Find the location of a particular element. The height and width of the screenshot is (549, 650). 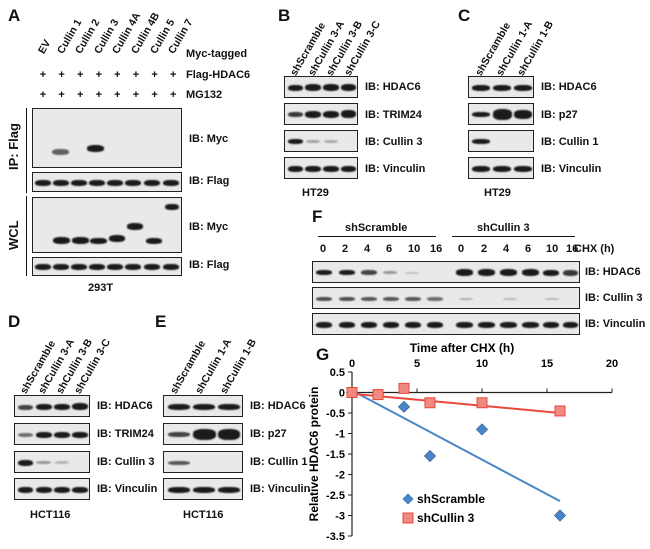

timepoint-label: 4 is located at coordinates (506, 249).